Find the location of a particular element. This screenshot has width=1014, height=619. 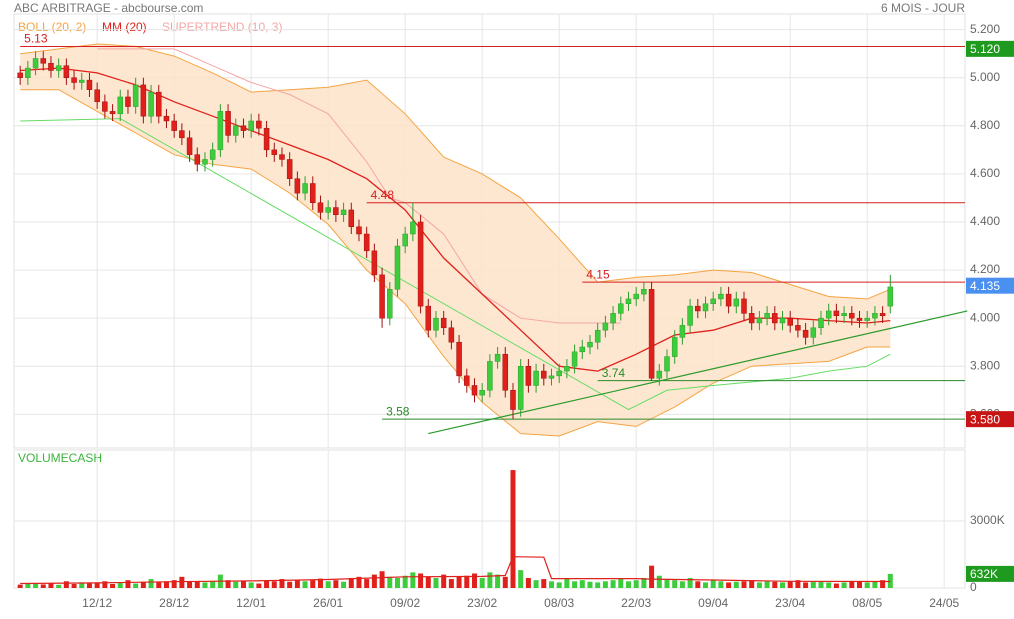

level-label: 3.58 is located at coordinates (398, 411).